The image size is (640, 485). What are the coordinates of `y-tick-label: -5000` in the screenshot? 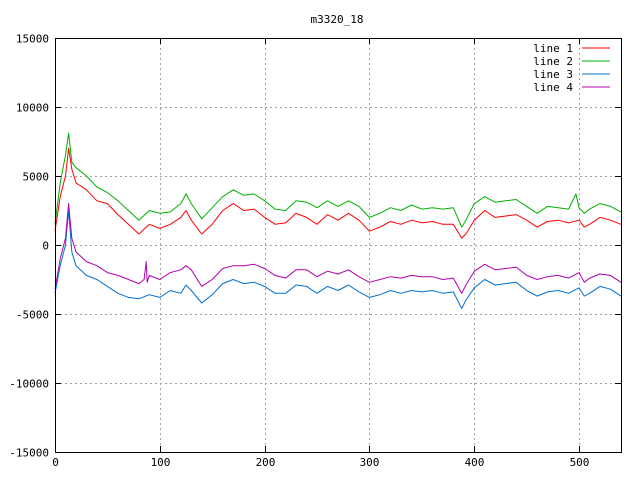 It's located at (32, 315).